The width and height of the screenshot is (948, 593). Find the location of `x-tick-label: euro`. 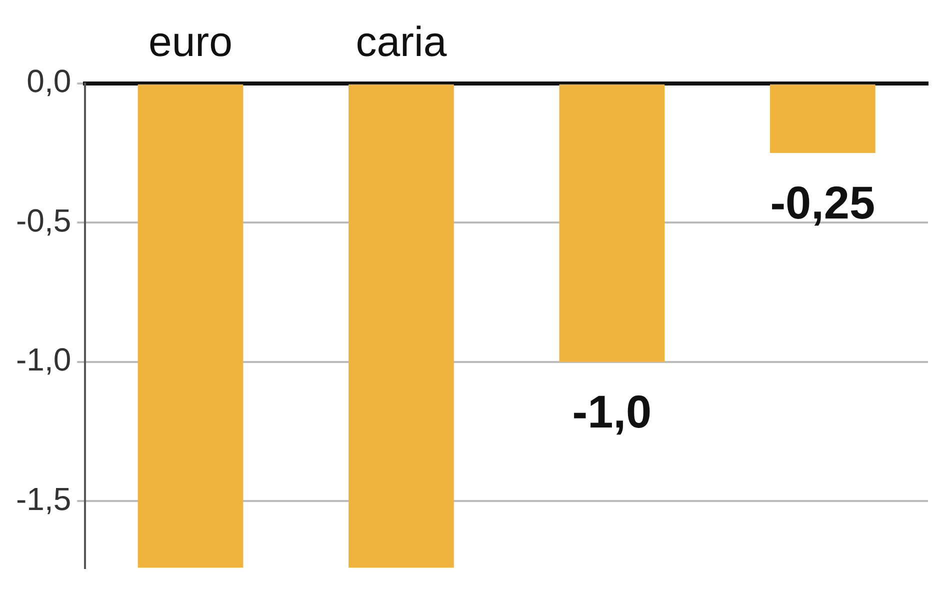

x-tick-label: euro is located at coordinates (190, 41).